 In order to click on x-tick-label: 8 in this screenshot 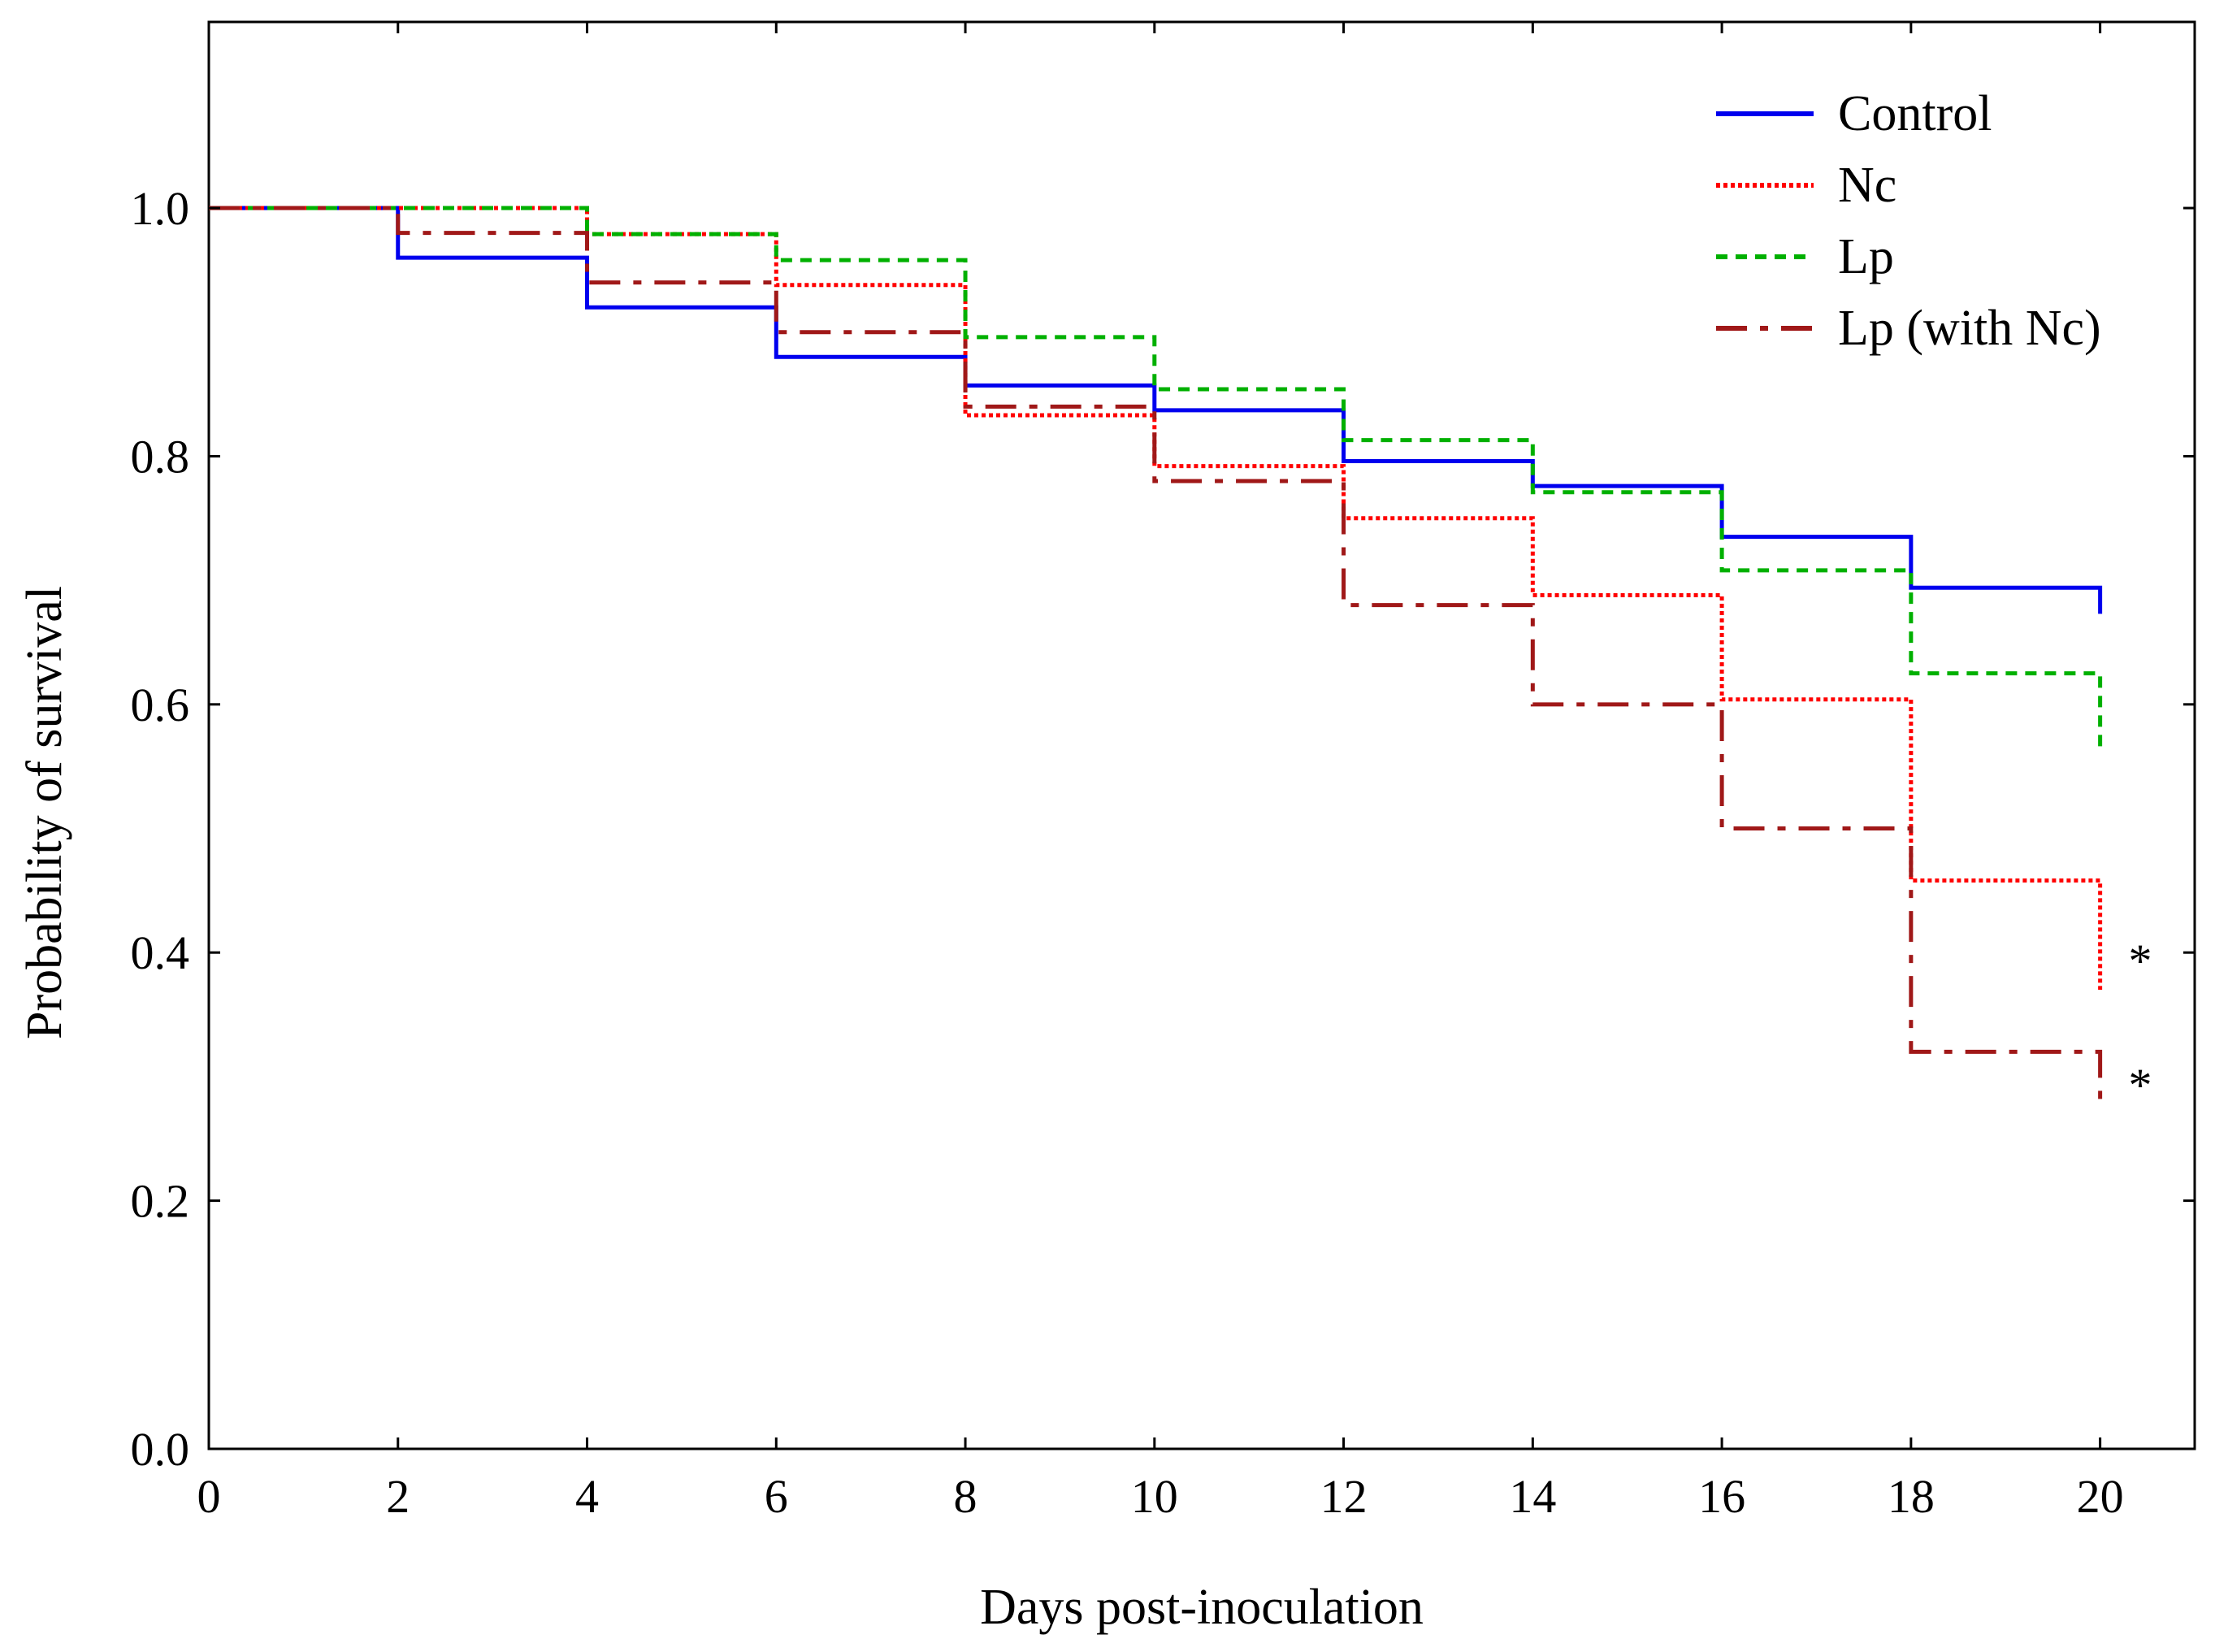, I will do `click(966, 1497)`.